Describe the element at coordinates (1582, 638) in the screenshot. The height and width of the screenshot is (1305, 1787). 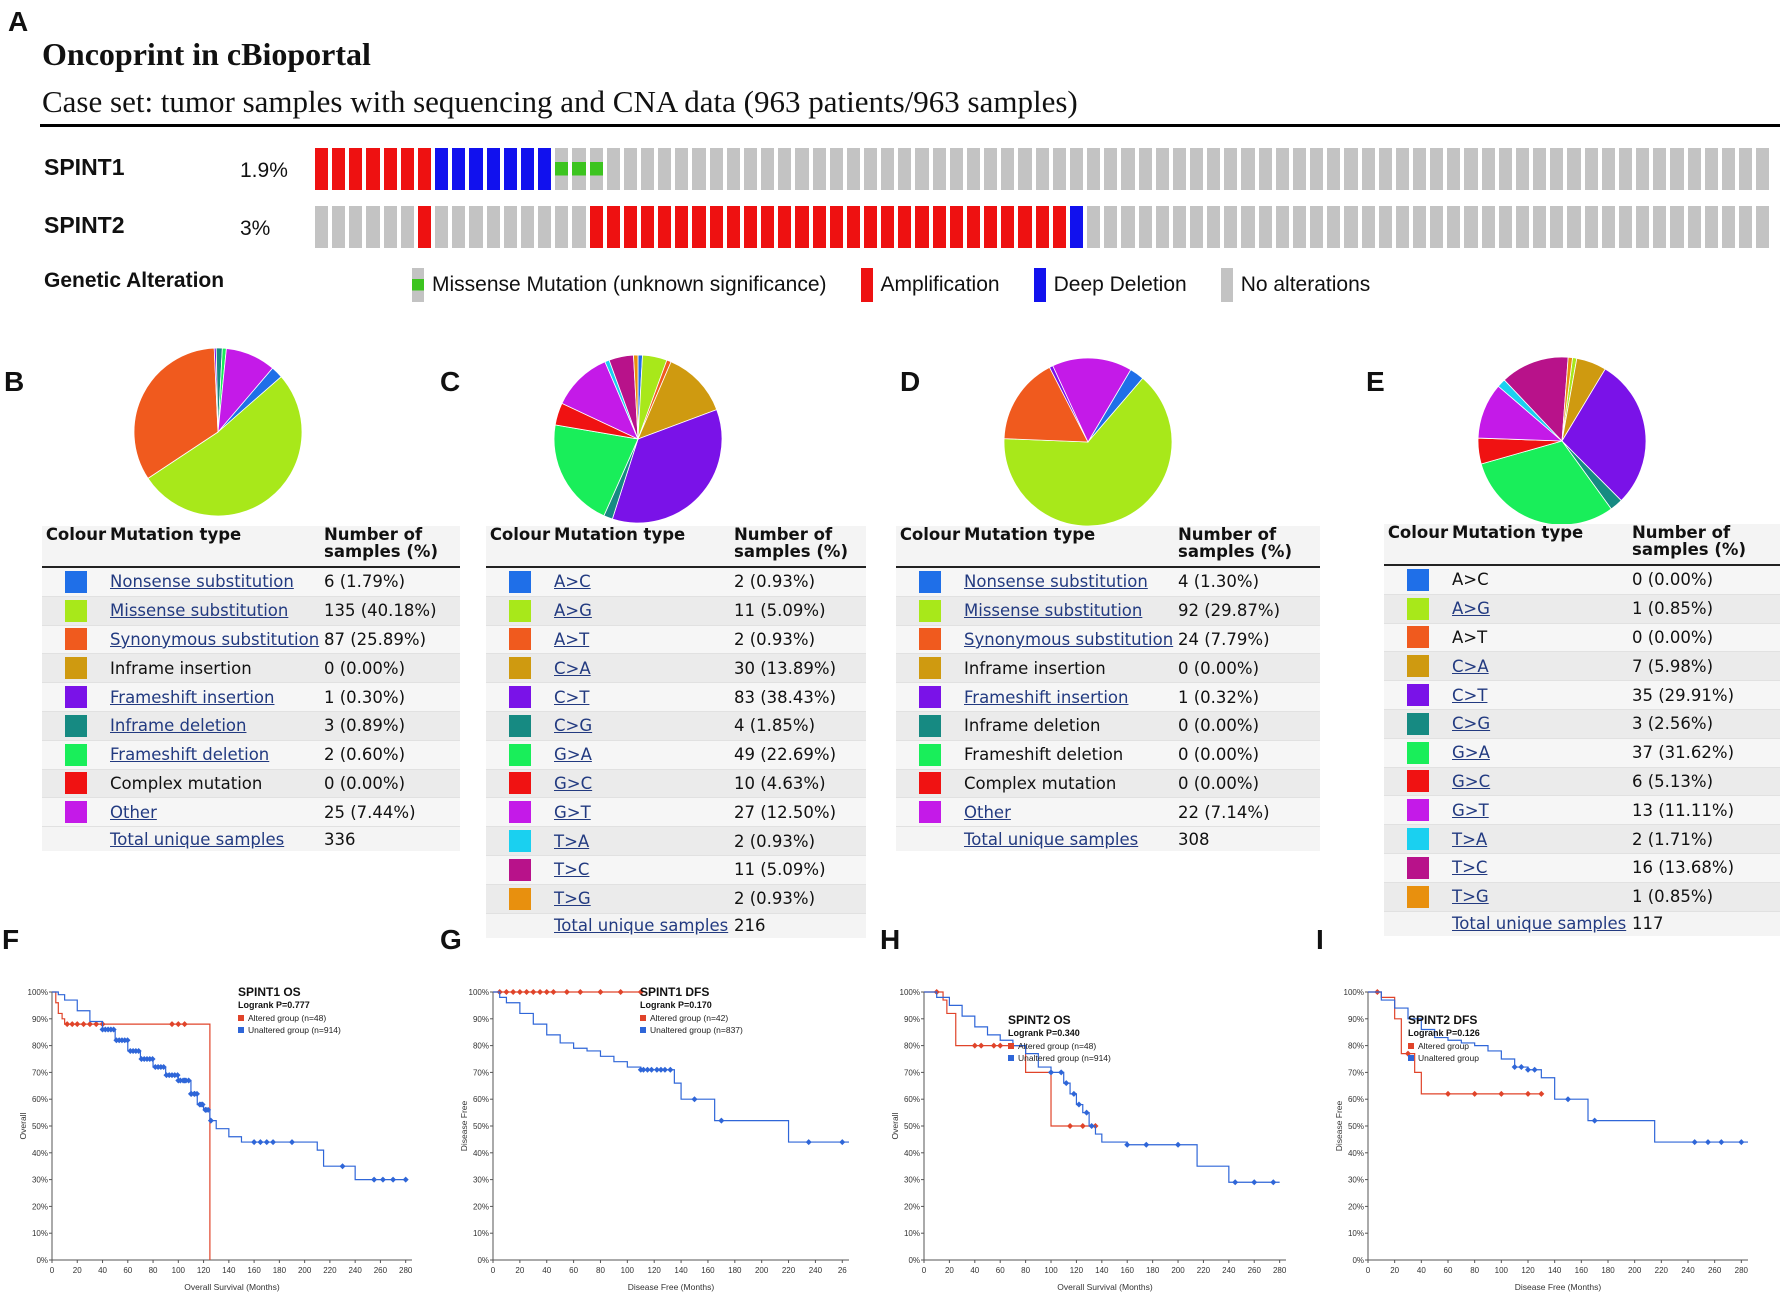
I see `table-row: A>T 0 (0.00%)` at that location.